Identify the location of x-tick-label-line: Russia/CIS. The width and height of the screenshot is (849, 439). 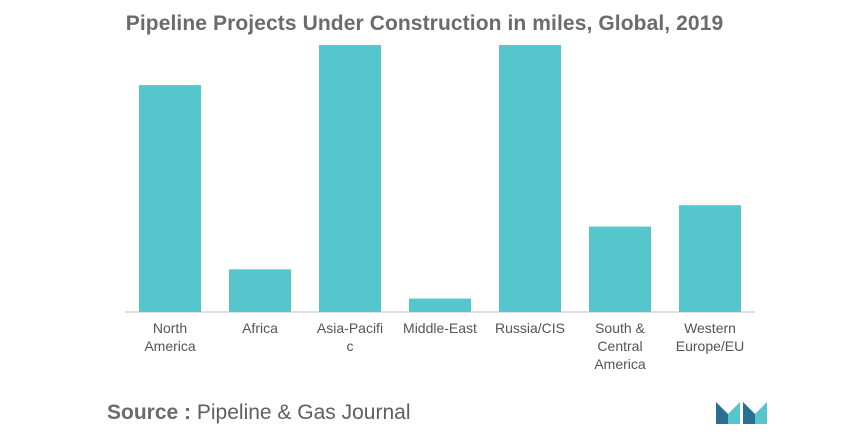
(530, 328).